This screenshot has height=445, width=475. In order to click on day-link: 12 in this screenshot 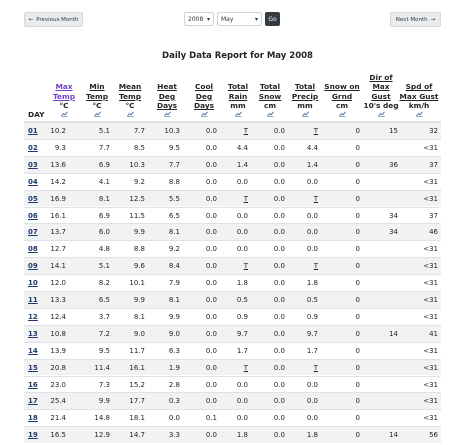, I will do `click(33, 316)`.